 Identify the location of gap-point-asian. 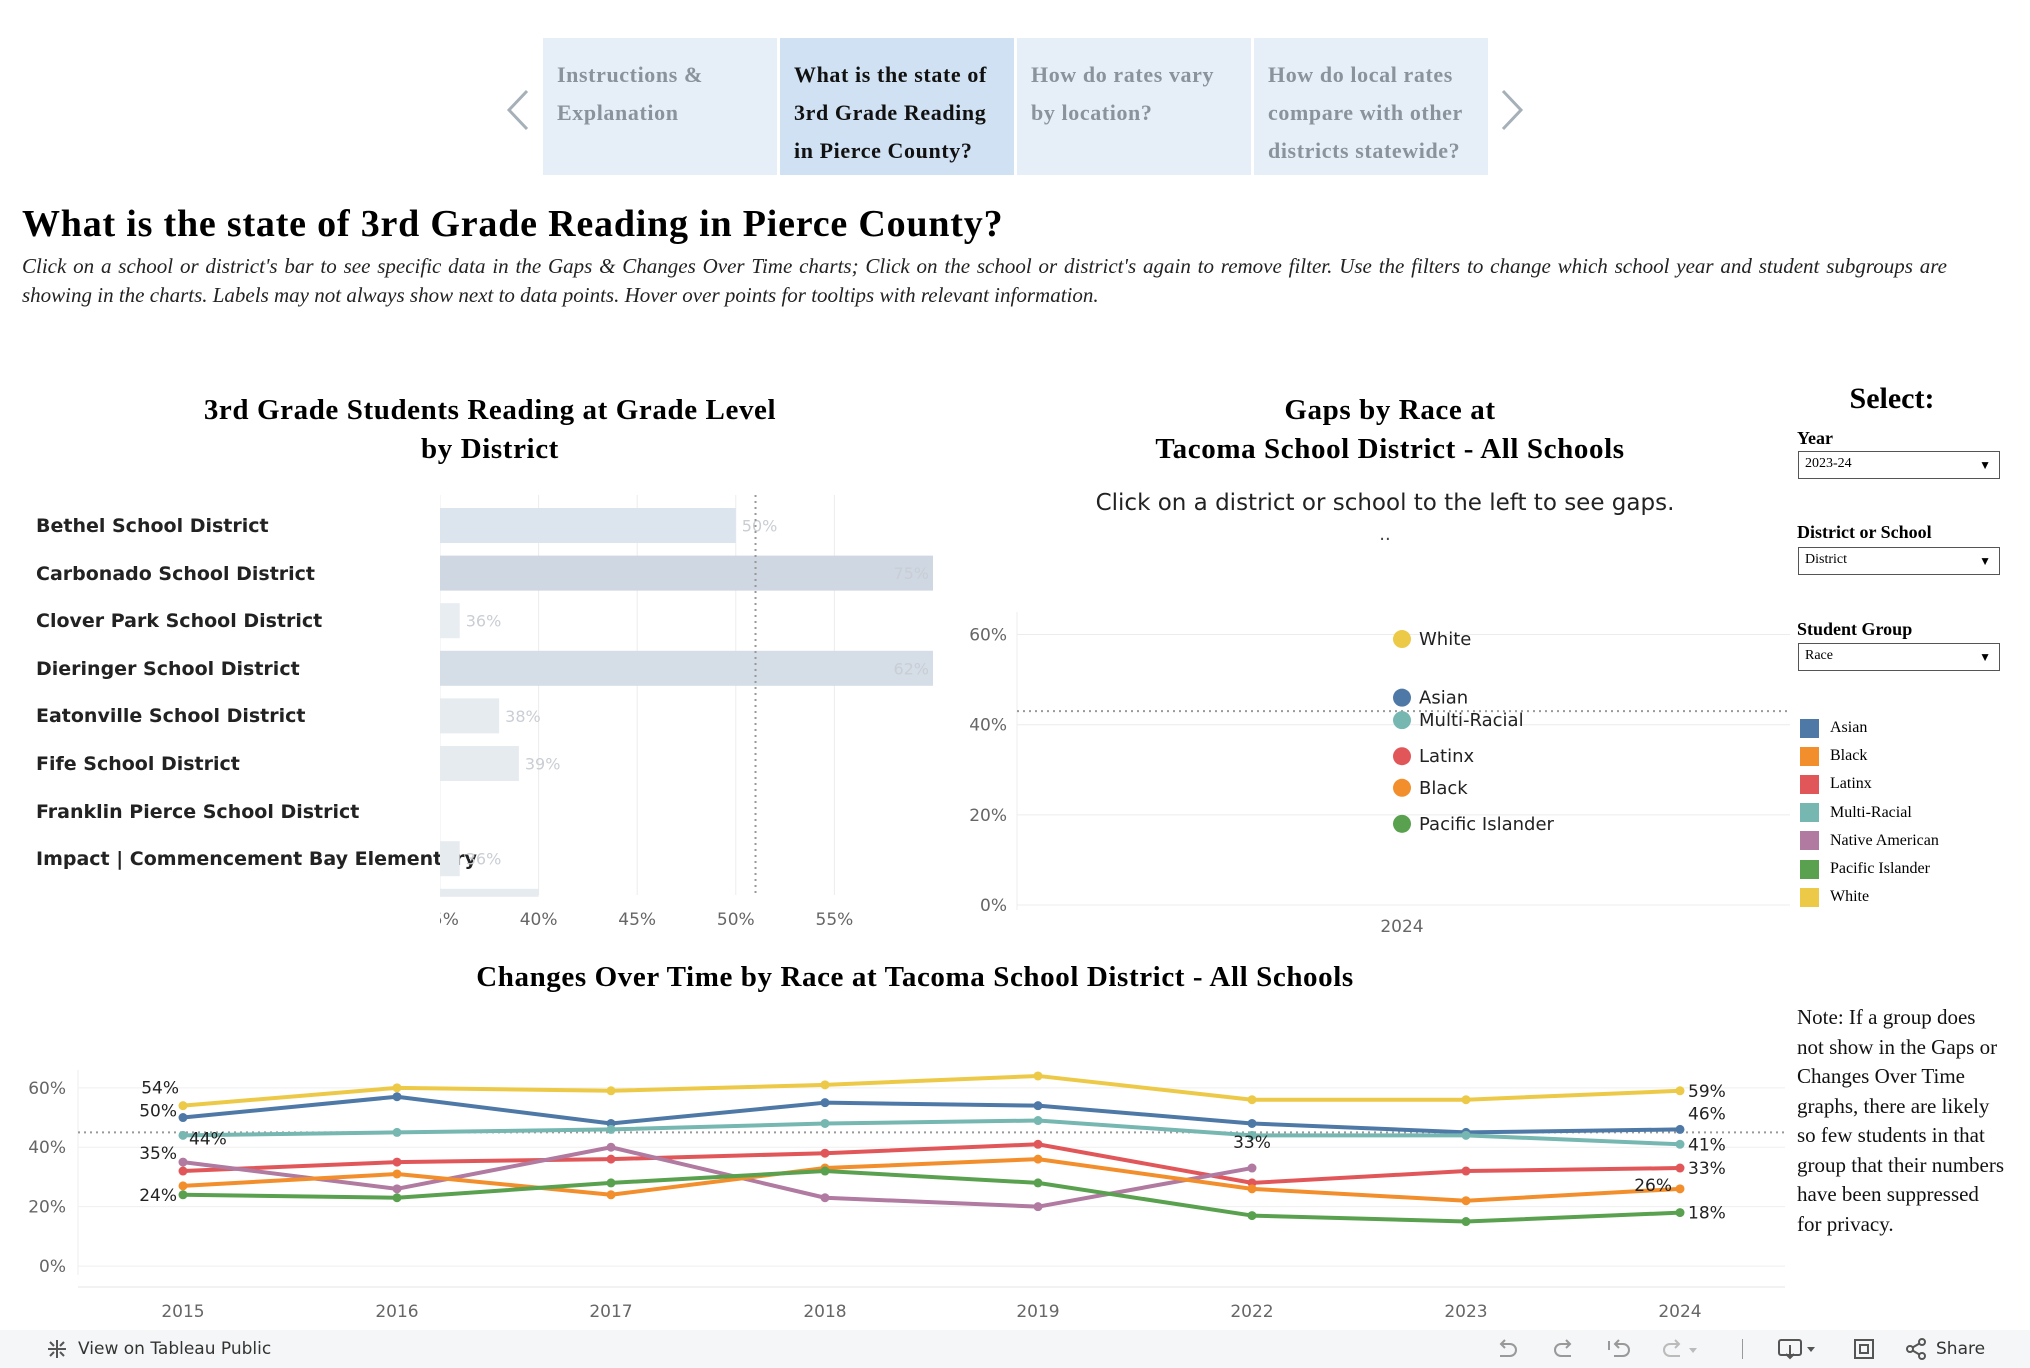
(1402, 697).